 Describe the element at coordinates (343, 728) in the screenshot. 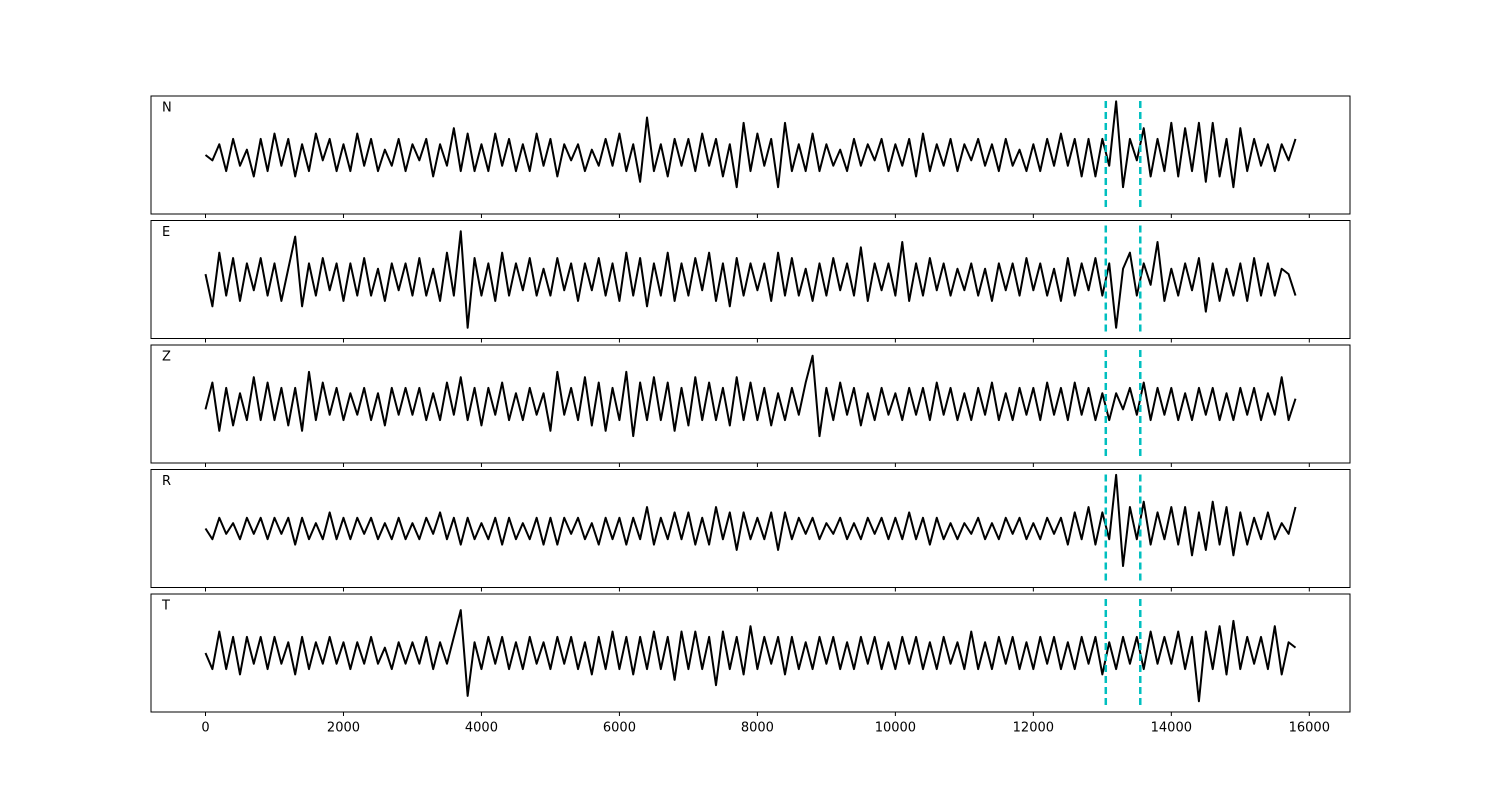

I see `x-tick-label: 2000` at that location.